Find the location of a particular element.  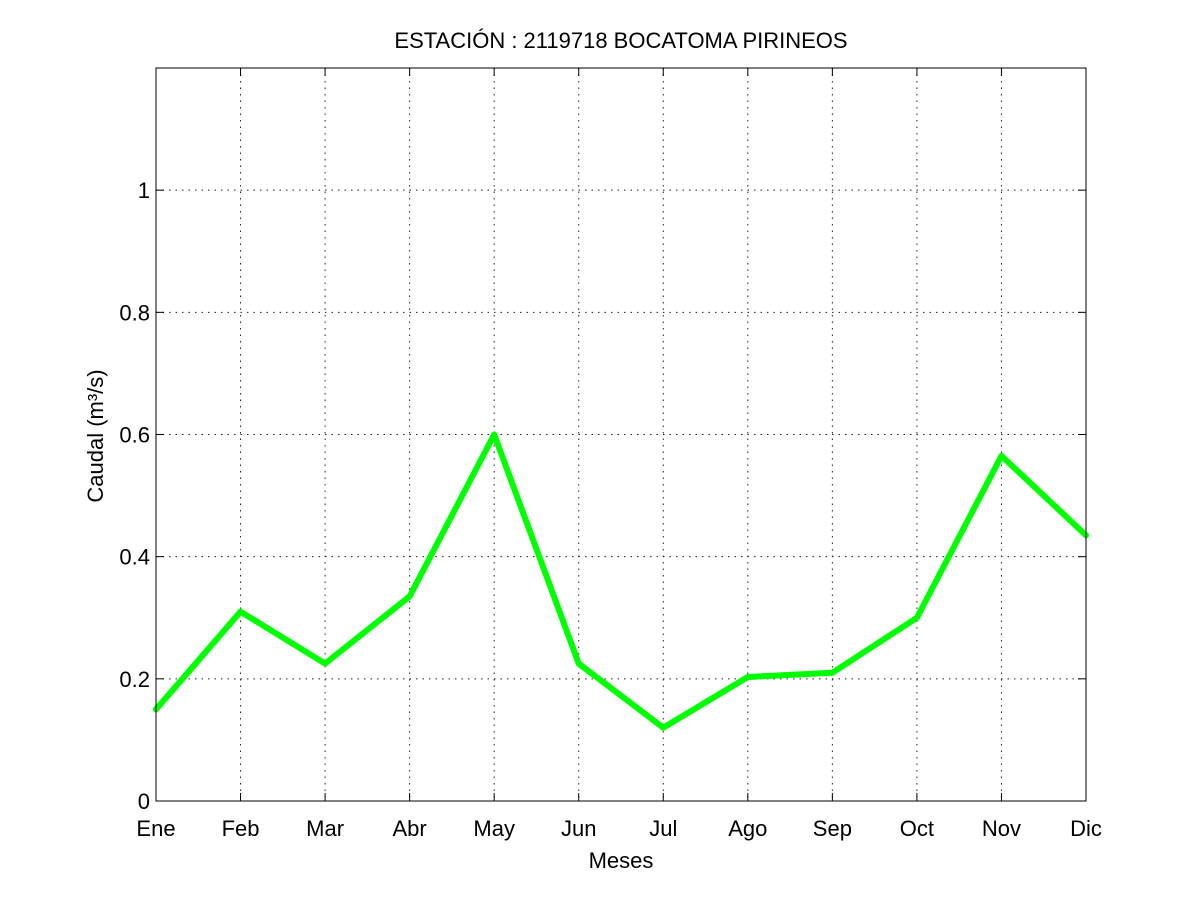

data-point-ago is located at coordinates (747, 677).